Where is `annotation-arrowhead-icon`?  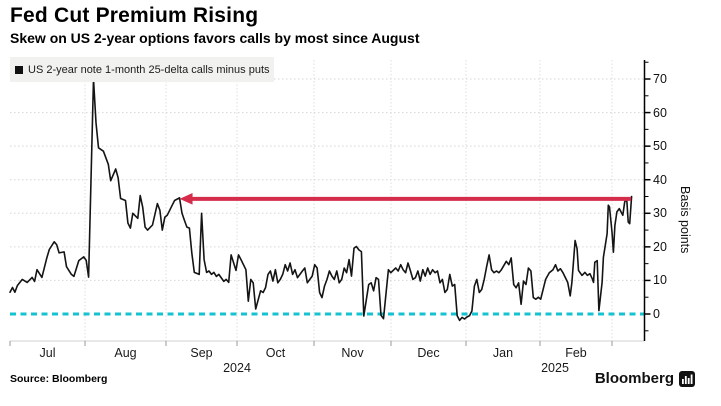
annotation-arrowhead-icon is located at coordinates (186, 199).